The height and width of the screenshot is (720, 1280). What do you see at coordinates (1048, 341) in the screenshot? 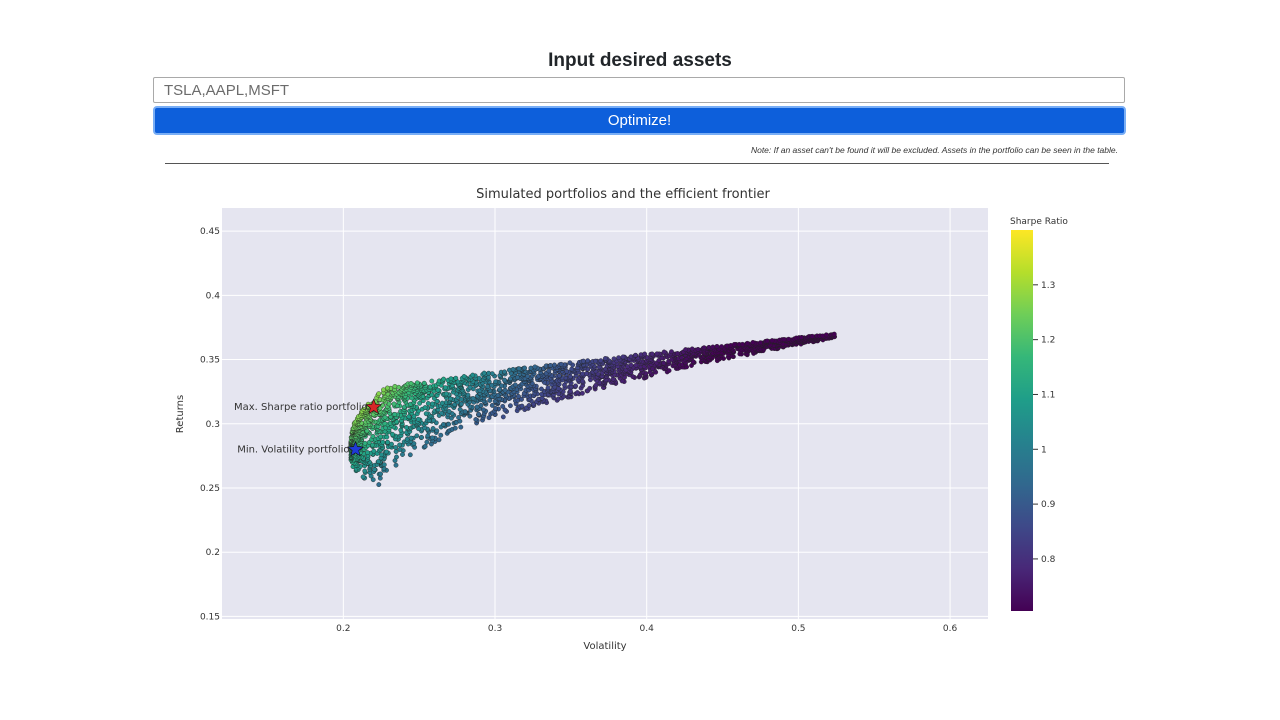
I see `colorbar-tick-label: 1.2` at bounding box center [1048, 341].